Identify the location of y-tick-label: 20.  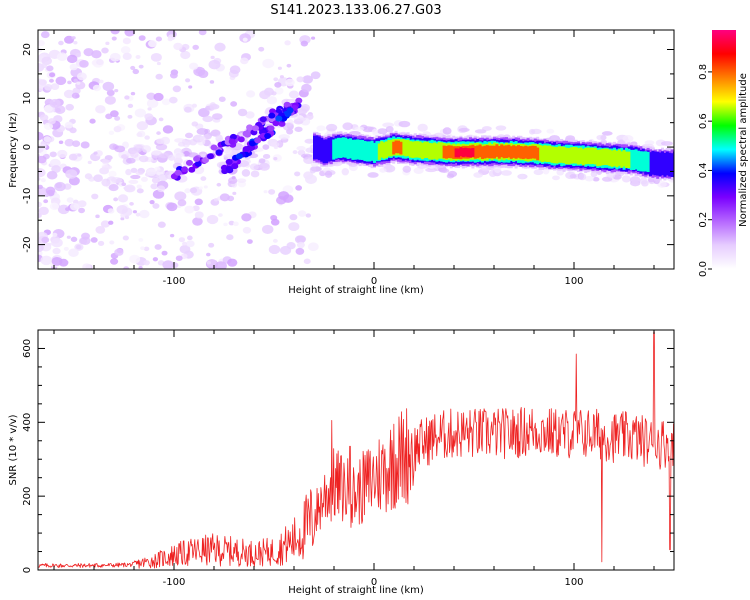
(27, 49).